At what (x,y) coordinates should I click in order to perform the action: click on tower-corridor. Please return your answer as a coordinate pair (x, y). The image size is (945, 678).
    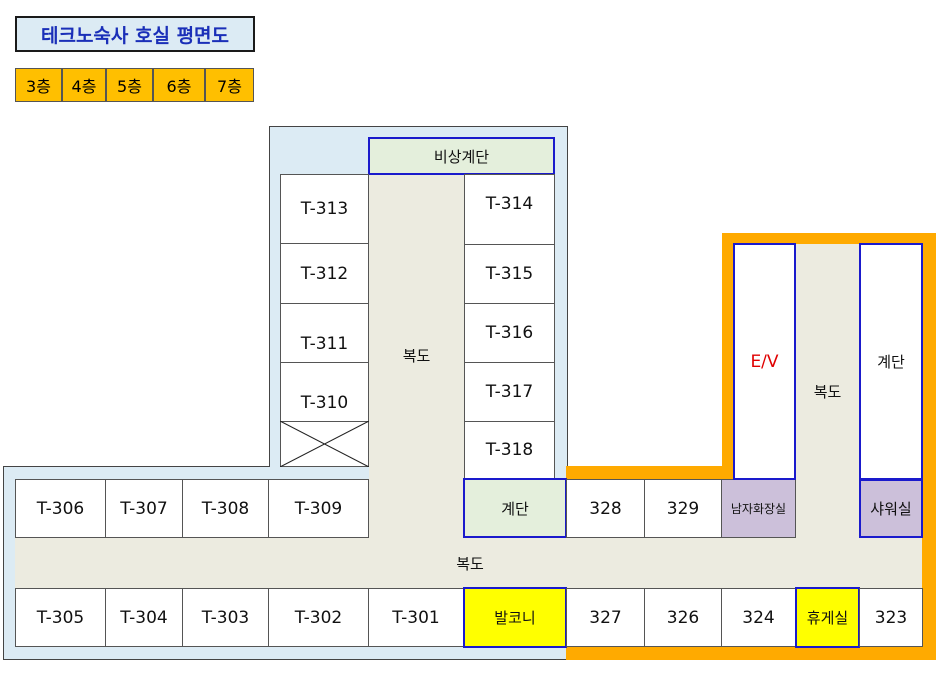
    Looking at the image, I should click on (416, 356).